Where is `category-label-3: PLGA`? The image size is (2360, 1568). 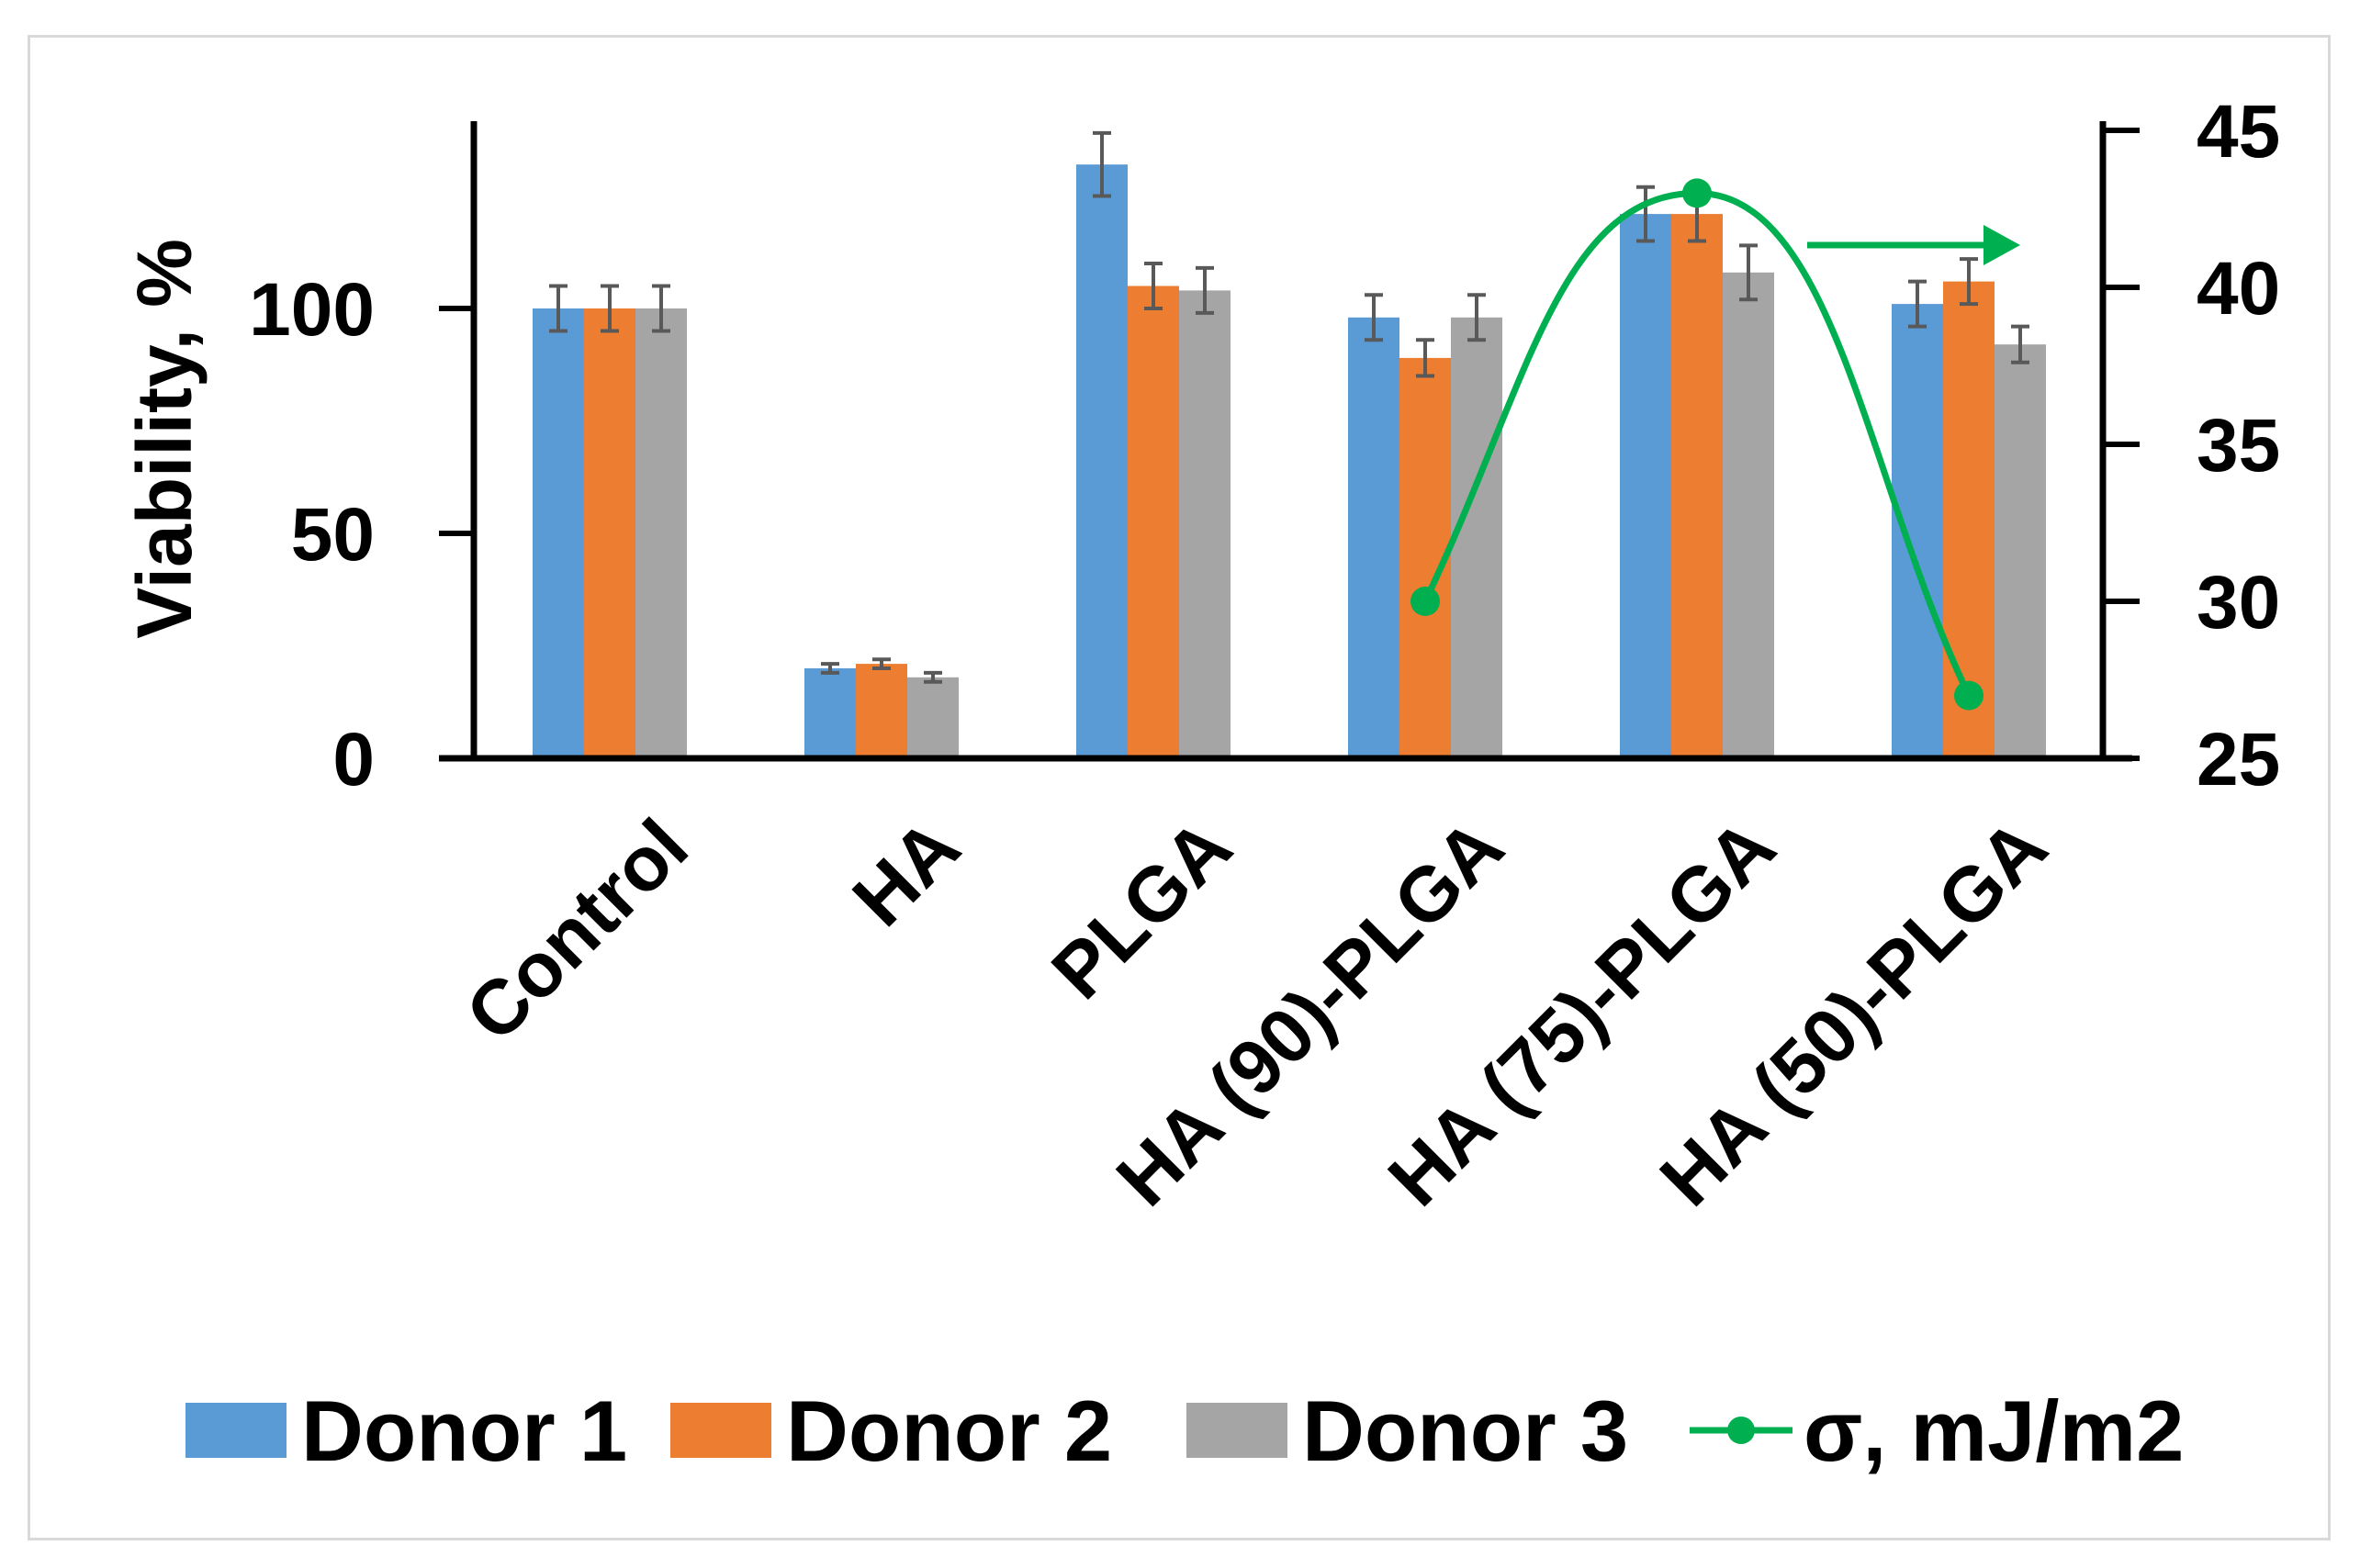
category-label-3: PLGA is located at coordinates (1141, 908).